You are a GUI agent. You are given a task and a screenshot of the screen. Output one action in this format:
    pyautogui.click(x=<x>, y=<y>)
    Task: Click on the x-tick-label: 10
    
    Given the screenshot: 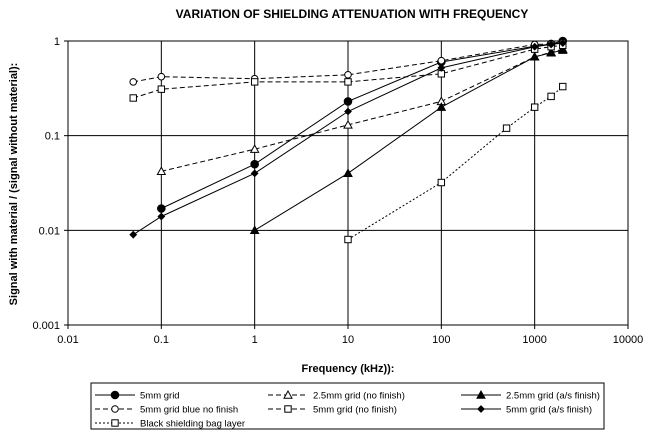 What is the action you would take?
    pyautogui.click(x=348, y=340)
    